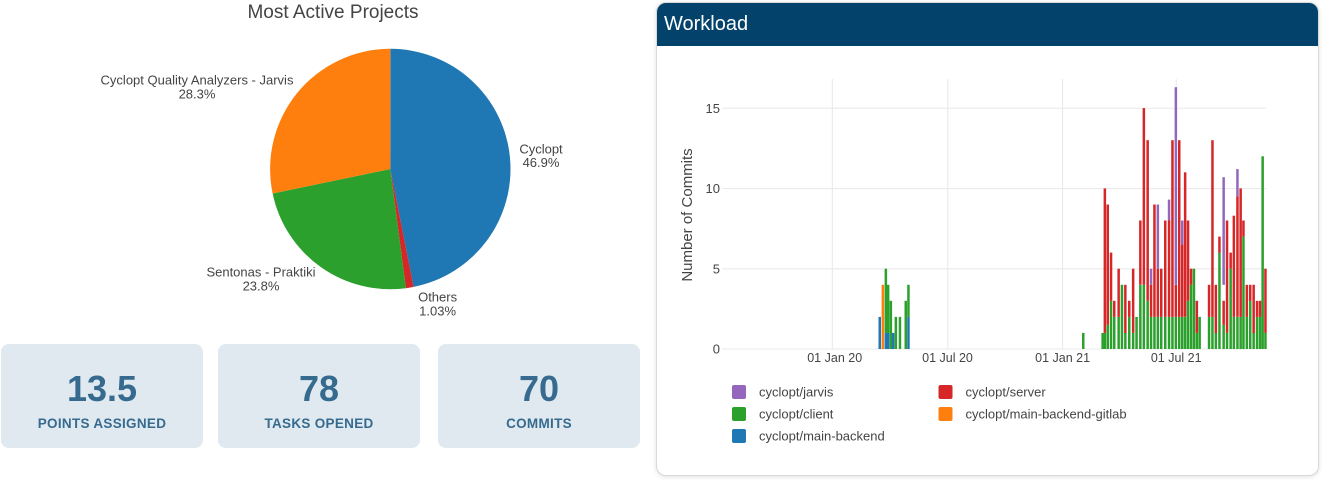 The width and height of the screenshot is (1325, 485). I want to click on svg-text: cyclopt/server, so click(1006, 392).